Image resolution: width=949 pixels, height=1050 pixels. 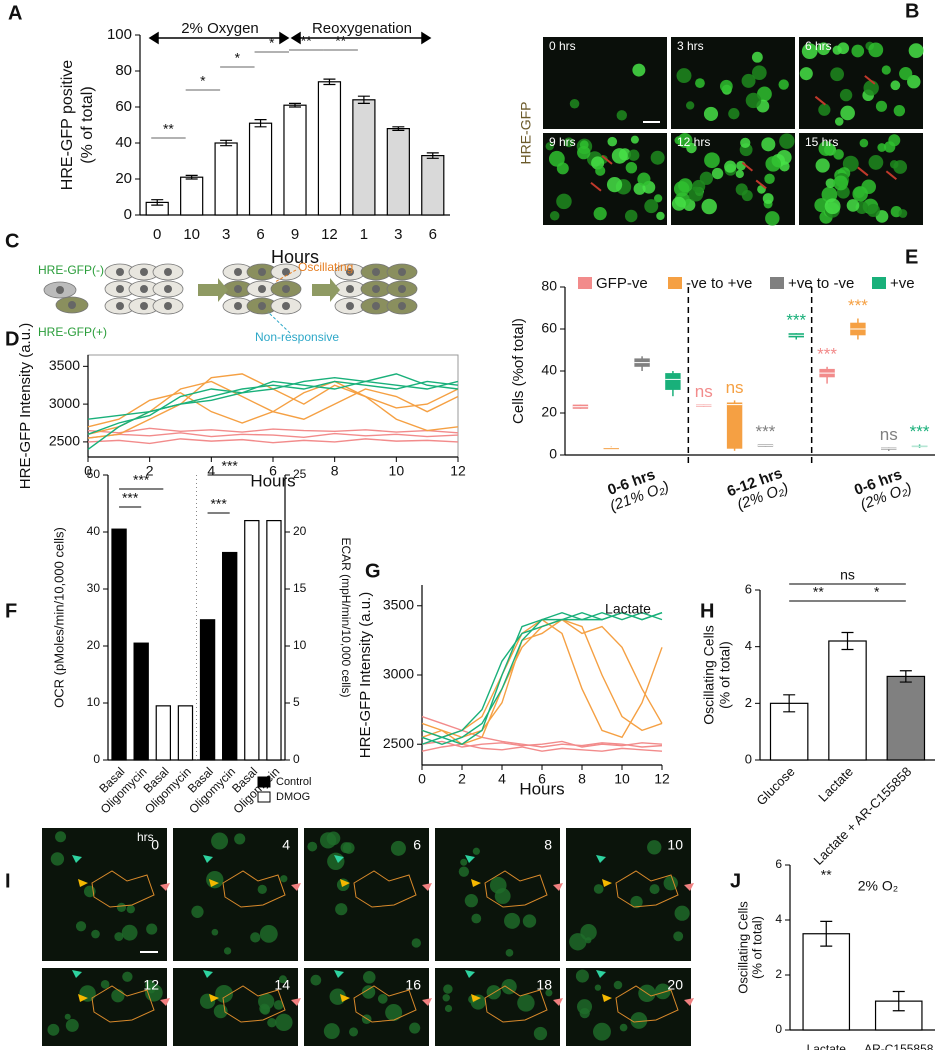 What do you see at coordinates (150, 471) in the screenshot?
I see `x-tick-label: 2` at bounding box center [150, 471].